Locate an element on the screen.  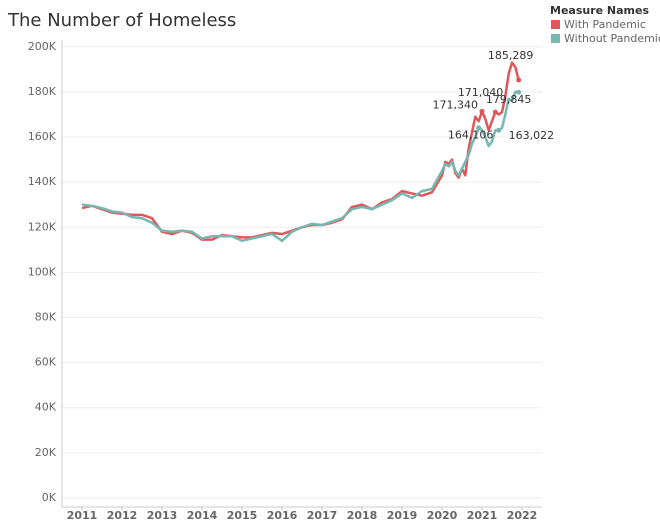
y-tick-label: 60K is located at coordinates (46, 362).